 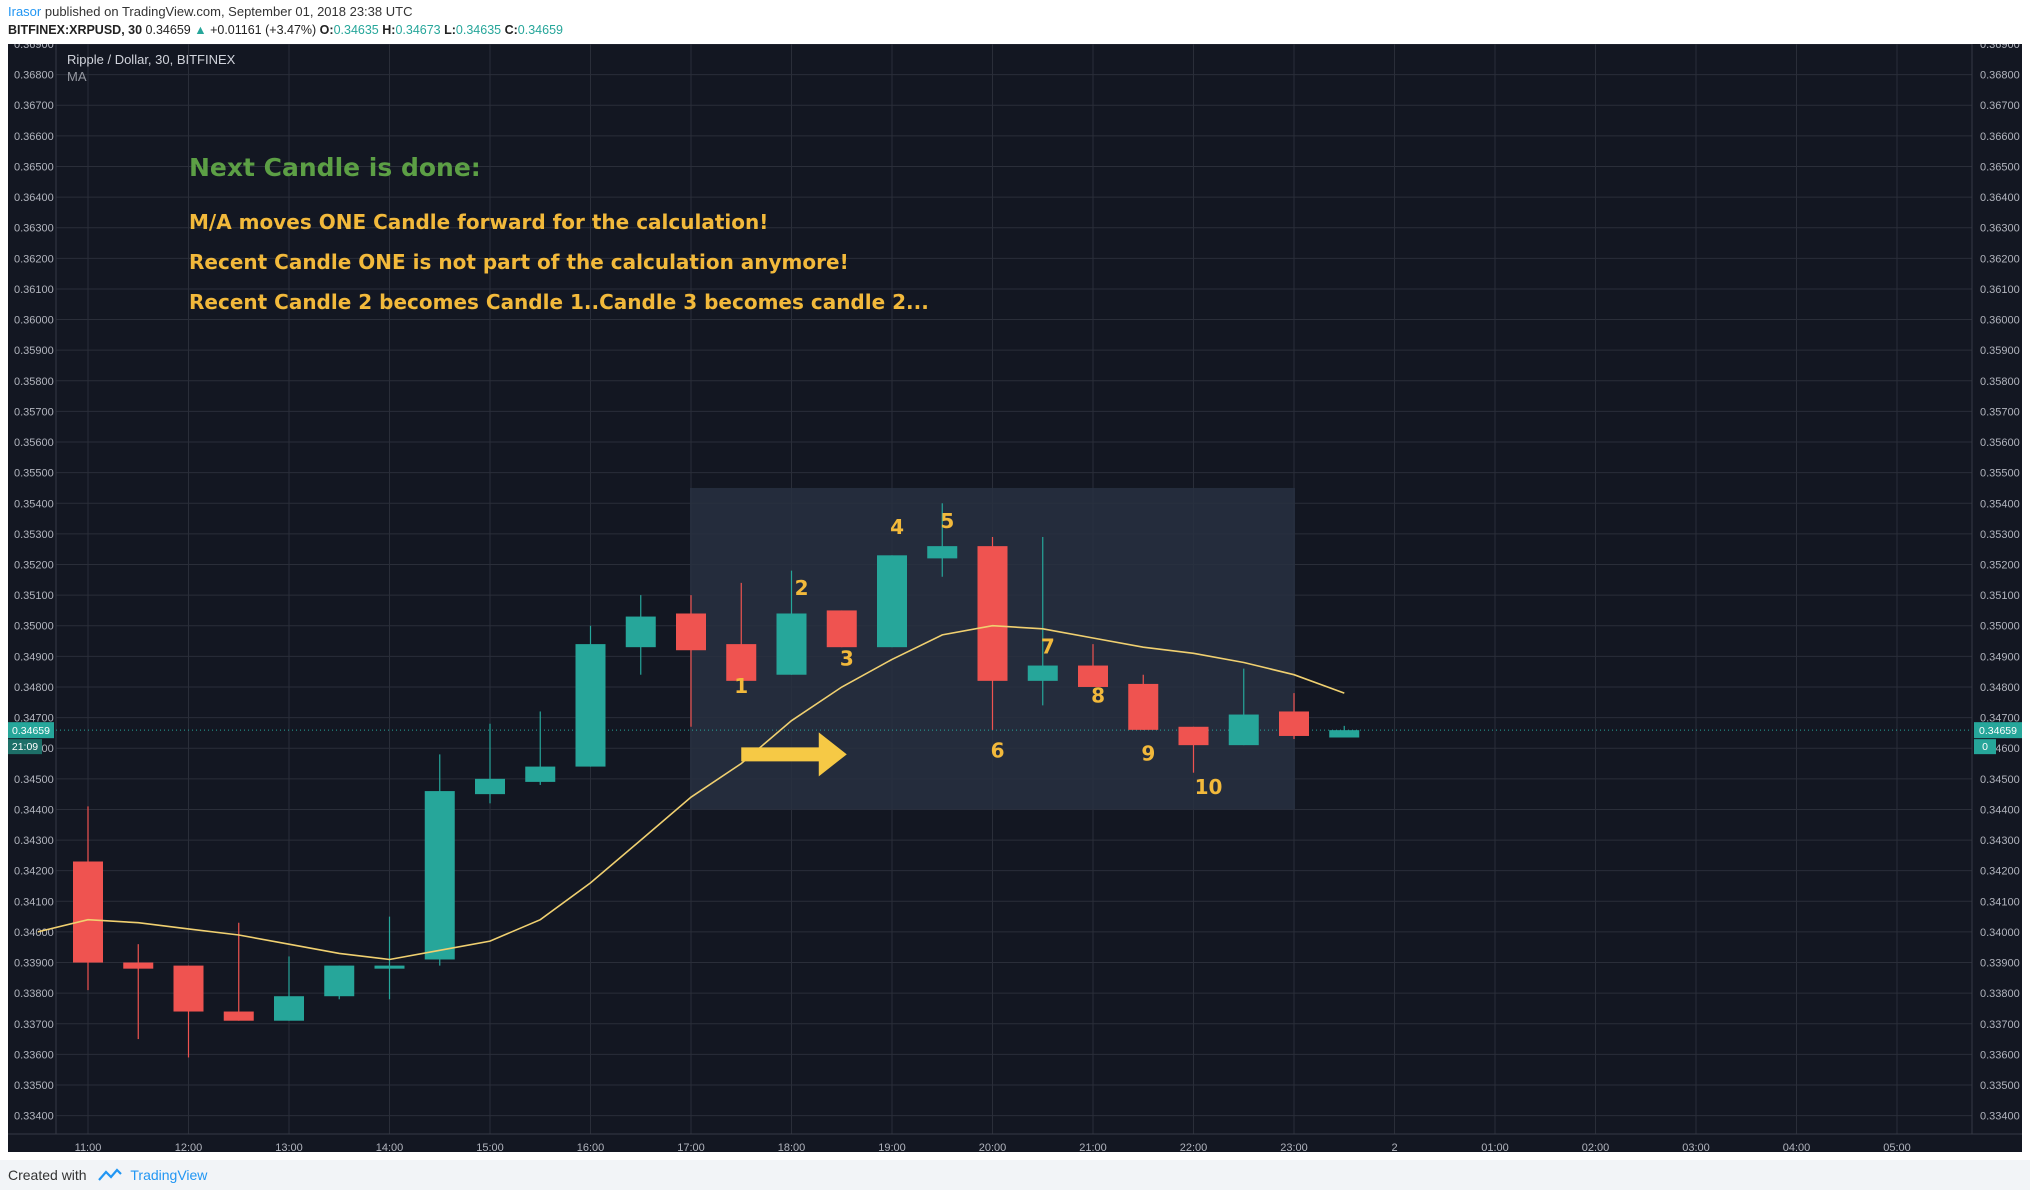 What do you see at coordinates (189, 1148) in the screenshot?
I see `x-tick-label: 12:00` at bounding box center [189, 1148].